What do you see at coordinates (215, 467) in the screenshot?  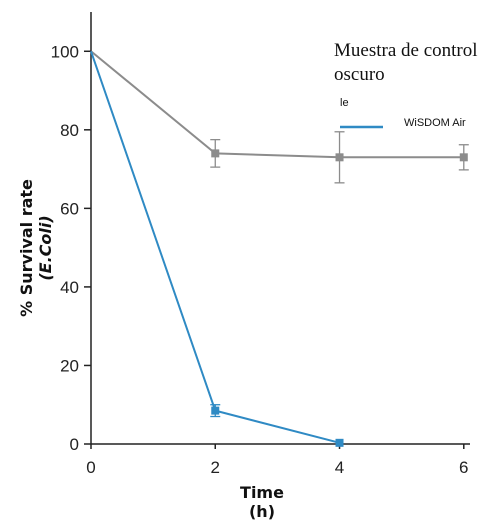 I see `x-tick-label: 2` at bounding box center [215, 467].